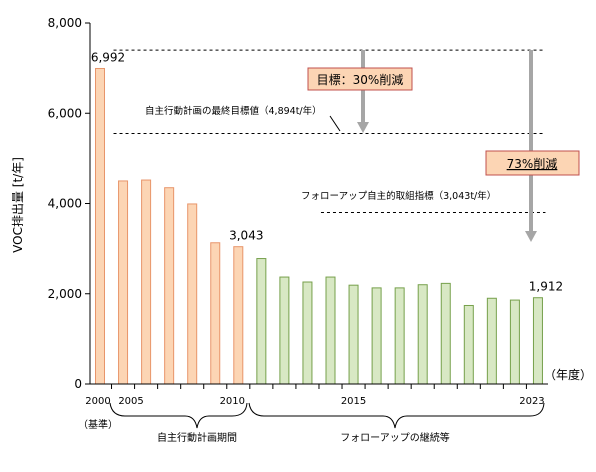 This screenshot has height=472, width=596. What do you see at coordinates (353, 334) in the screenshot?
I see `bar-2015` at bounding box center [353, 334].